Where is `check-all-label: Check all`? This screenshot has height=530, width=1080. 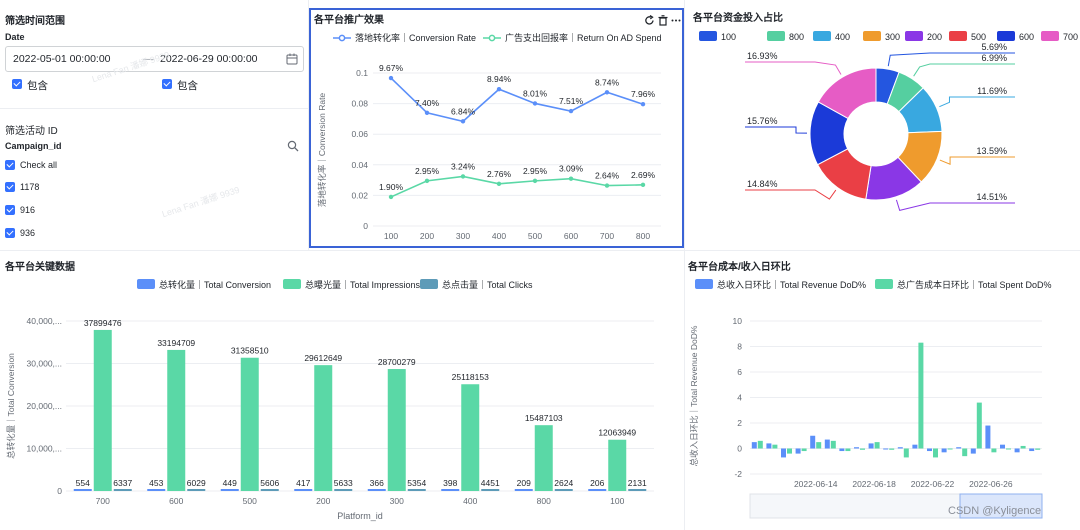
check-all-label: Check all is located at coordinates (39, 165).